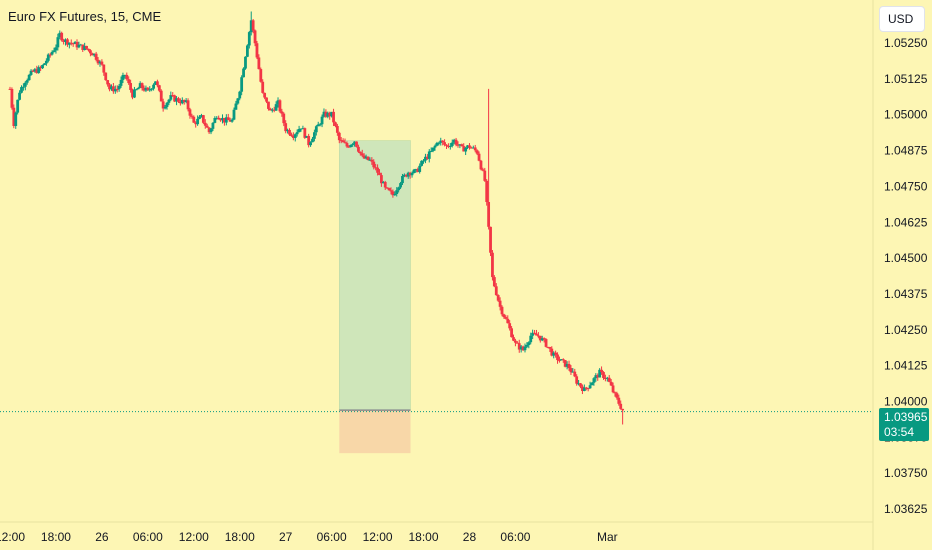  Describe the element at coordinates (906, 366) in the screenshot. I see `price-tick-label: 1.04125` at that location.